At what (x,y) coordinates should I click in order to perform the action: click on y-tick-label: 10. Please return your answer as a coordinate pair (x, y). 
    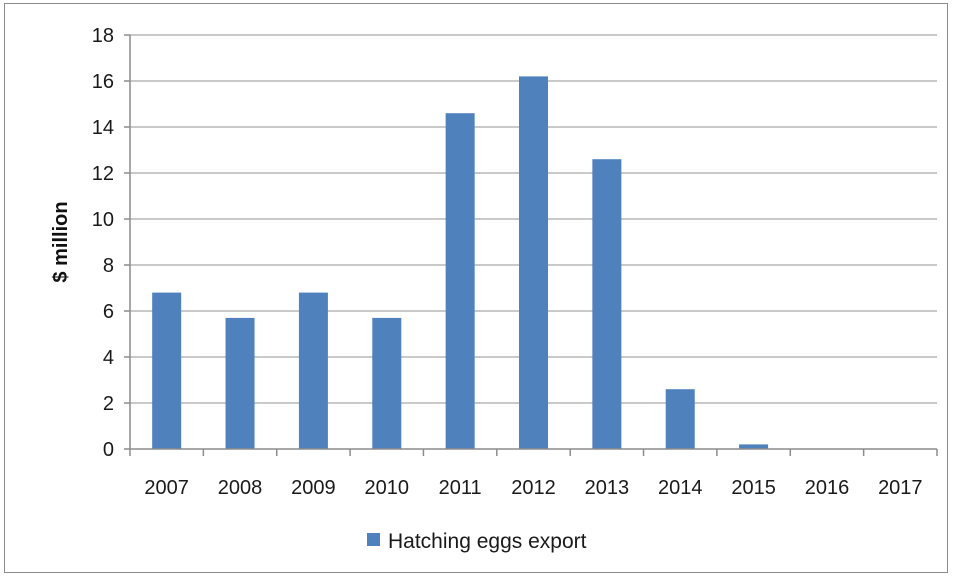
    Looking at the image, I should click on (103, 220).